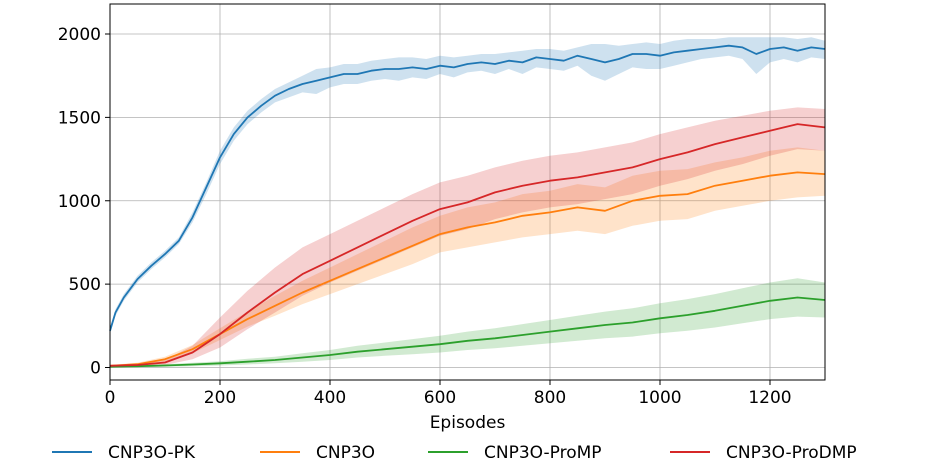 The width and height of the screenshot is (952, 469). Describe the element at coordinates (79, 118) in the screenshot. I see `y-tick-label: 1500` at that location.